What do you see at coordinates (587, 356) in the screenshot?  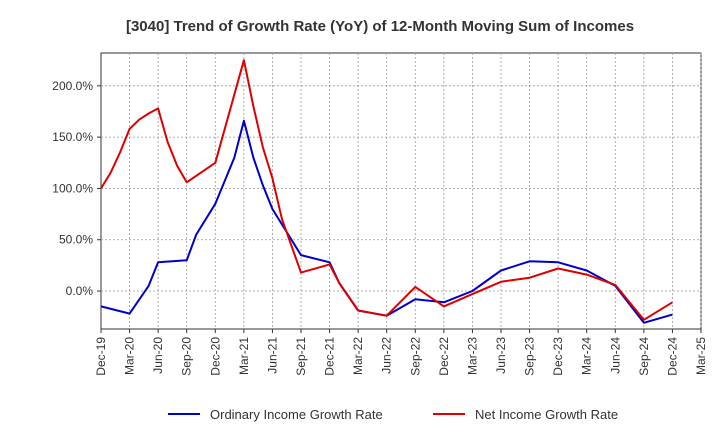 I see `x-tick-label: Mar-24` at bounding box center [587, 356].